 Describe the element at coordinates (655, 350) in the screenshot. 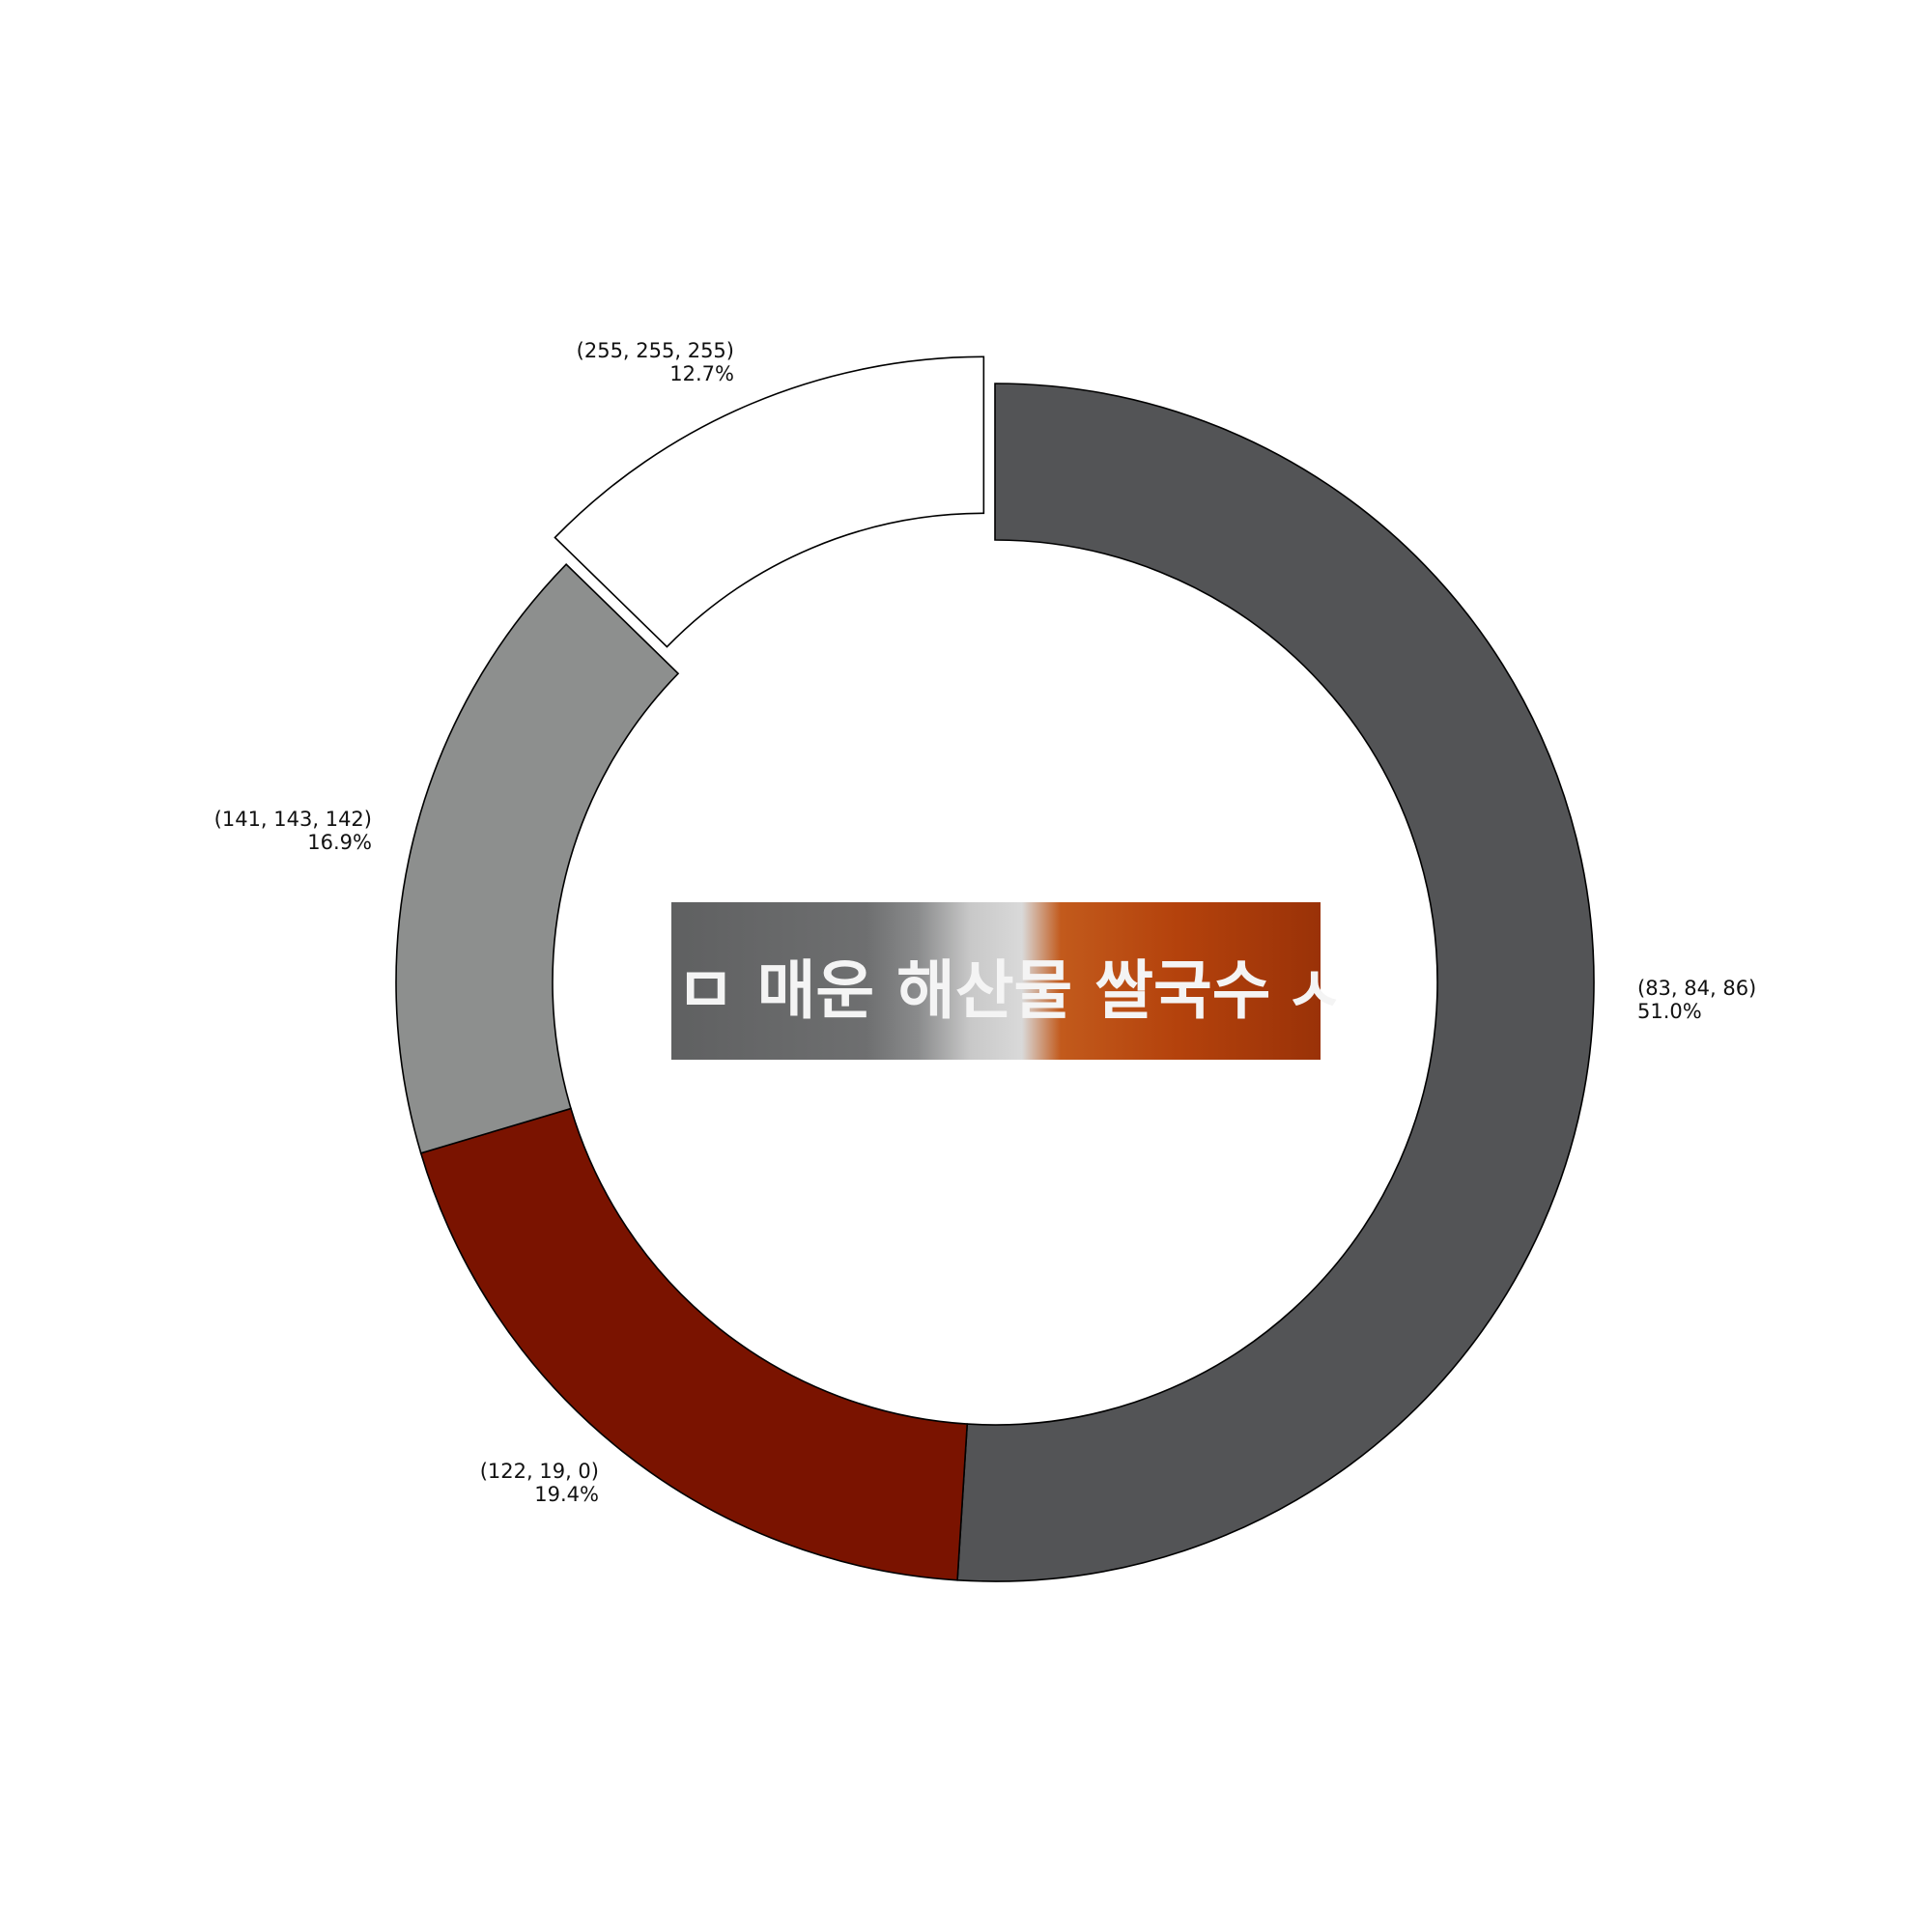

I see `slice-label-4: (255, 255, 255)` at that location.